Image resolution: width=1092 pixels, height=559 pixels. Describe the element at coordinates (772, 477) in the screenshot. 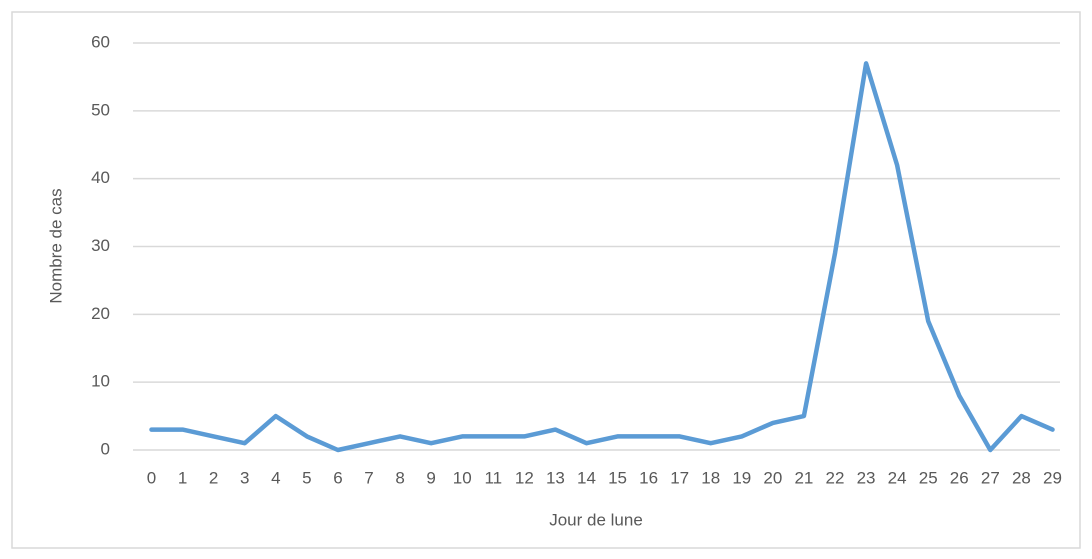

I see `x-tick-label: 20` at that location.